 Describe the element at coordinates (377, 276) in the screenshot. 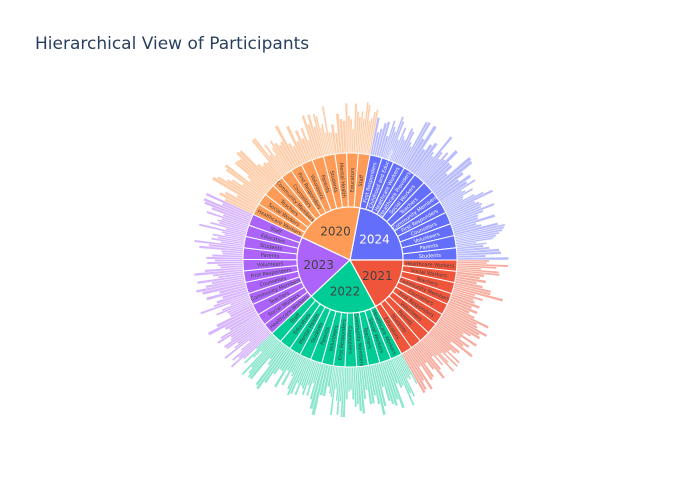

I see `year-label-2021: 2021` at that location.